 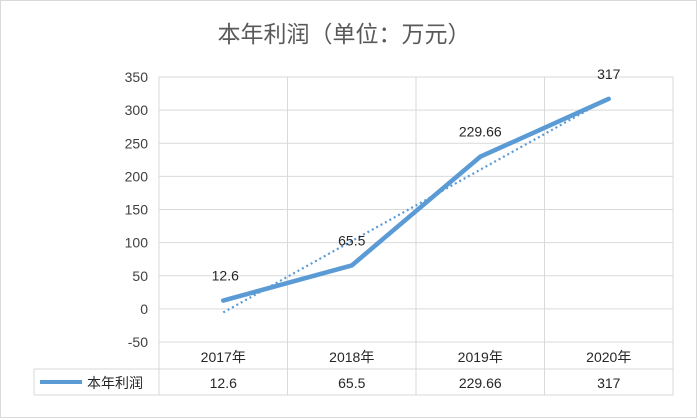 I want to click on y-tick-label: 150, so click(x=137, y=210).